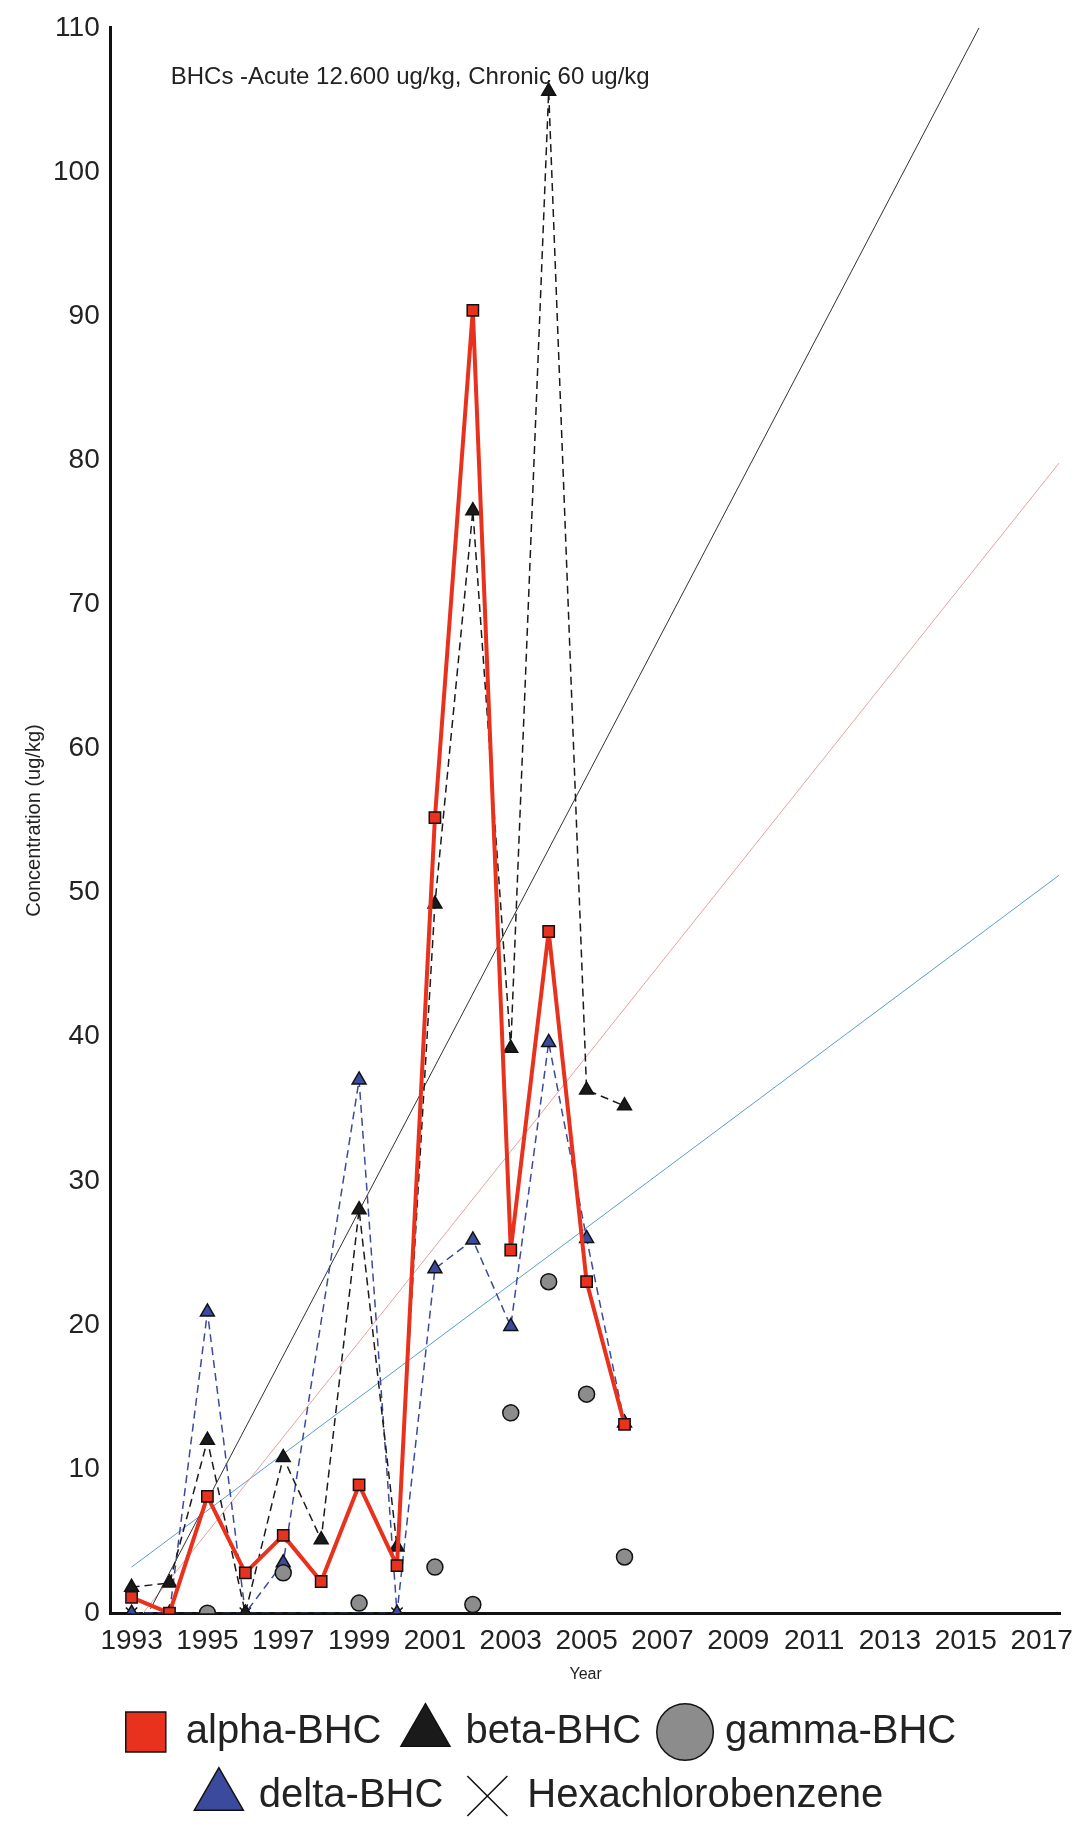 This screenshot has height=1844, width=1084. I want to click on y-tick-label: 10, so click(84, 1467).